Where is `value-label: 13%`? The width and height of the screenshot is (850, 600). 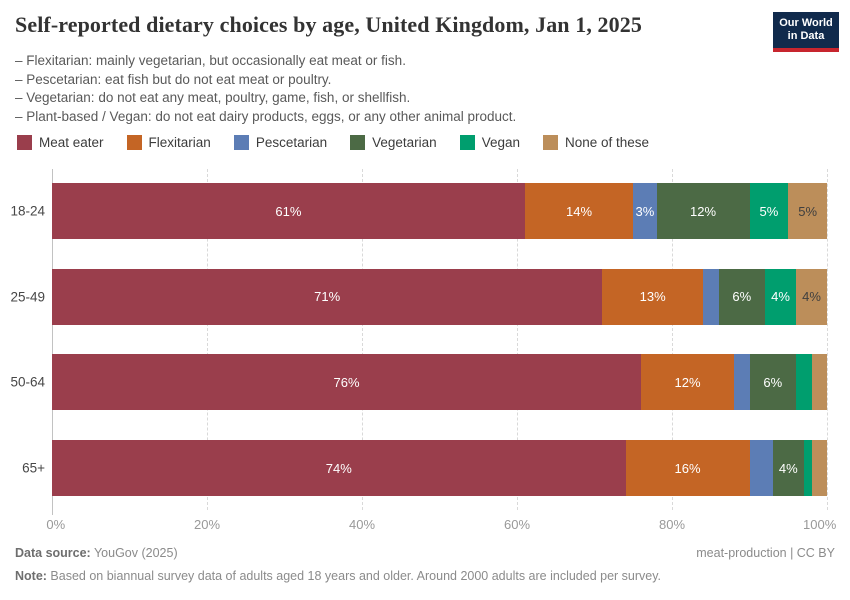
value-label: 13% is located at coordinates (652, 297).